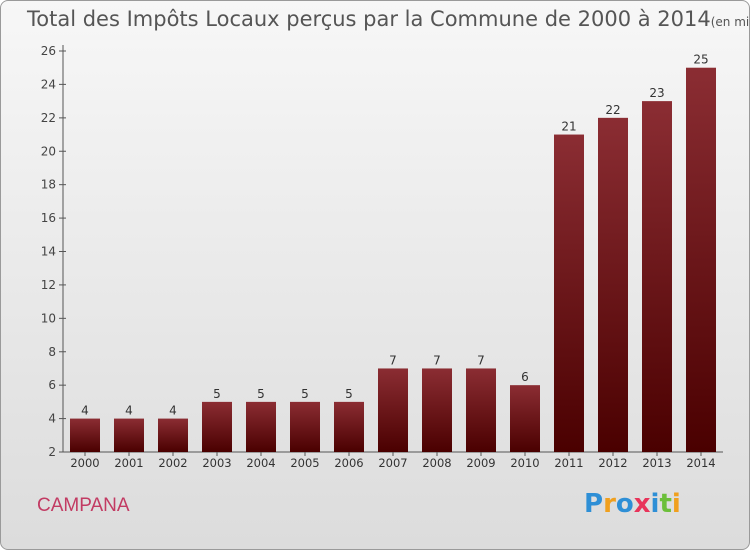  What do you see at coordinates (612, 463) in the screenshot?
I see `x-tick-label: 2012` at bounding box center [612, 463].